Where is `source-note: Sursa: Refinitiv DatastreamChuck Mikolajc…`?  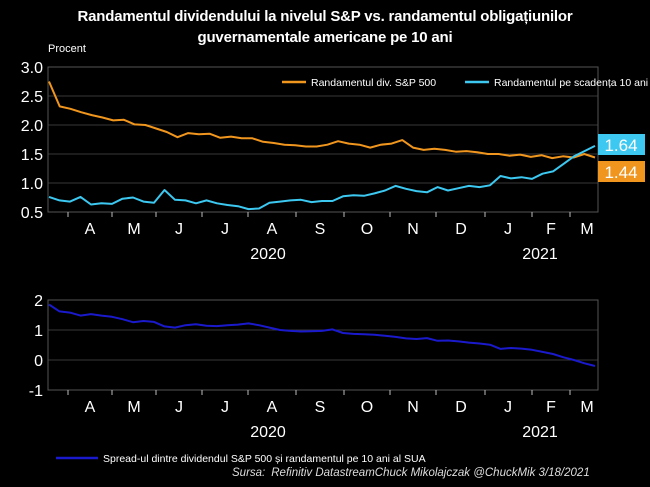
source-note: Sursa: Refinitiv DatastreamChuck Mikolajc… is located at coordinates (411, 473).